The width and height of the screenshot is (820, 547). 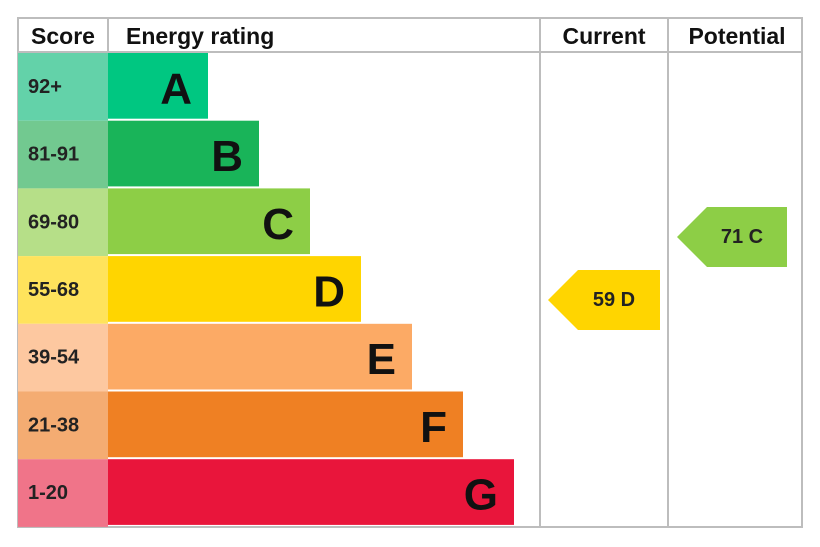 I want to click on score-range: 92+, so click(x=45, y=87).